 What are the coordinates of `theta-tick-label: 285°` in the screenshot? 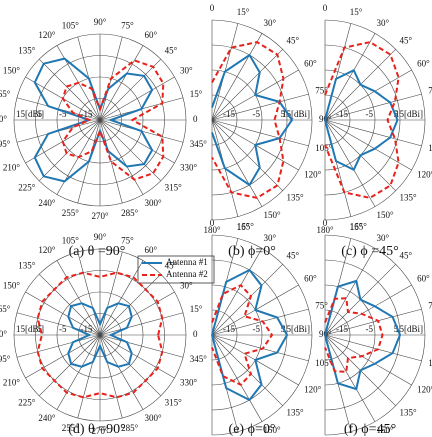 It's located at (129, 213).